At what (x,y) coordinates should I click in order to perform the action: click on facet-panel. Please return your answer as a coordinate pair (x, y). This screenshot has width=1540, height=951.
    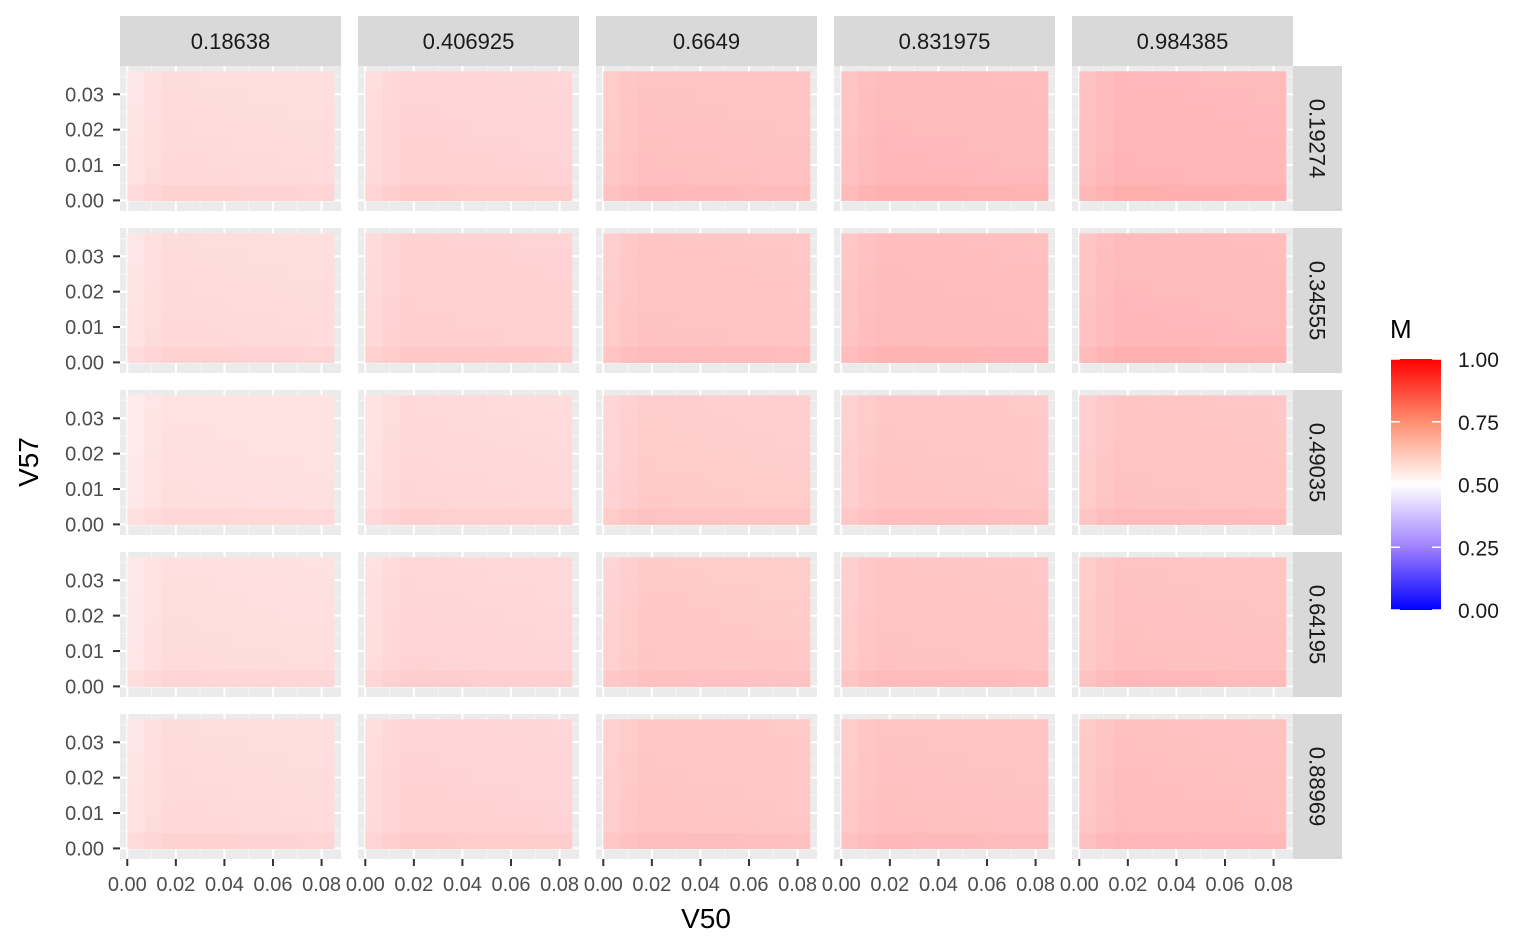
    Looking at the image, I should click on (944, 624).